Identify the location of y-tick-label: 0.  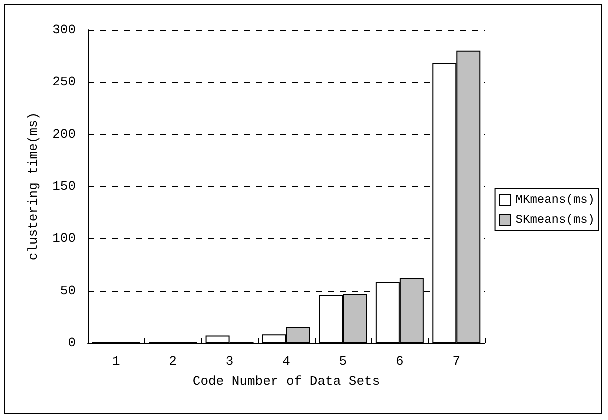
(72, 343).